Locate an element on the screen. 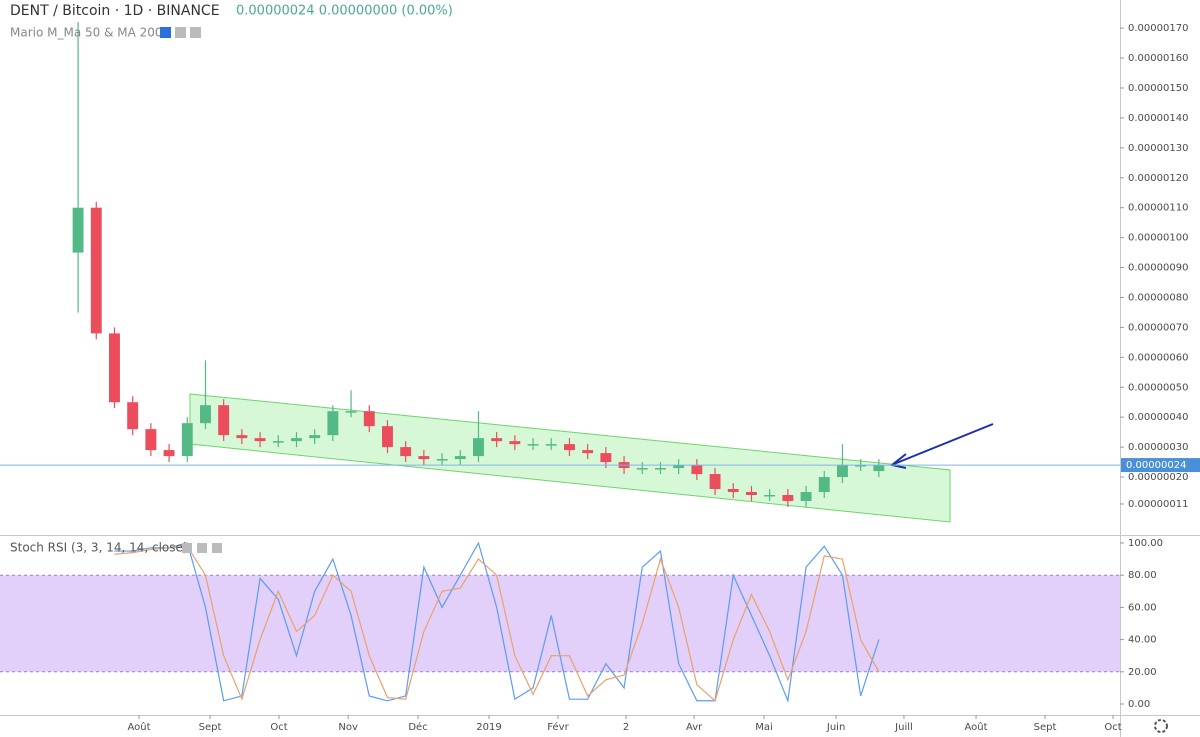 This screenshot has width=1200, height=737. y-tick-label: 0.00000170 is located at coordinates (1158, 28).